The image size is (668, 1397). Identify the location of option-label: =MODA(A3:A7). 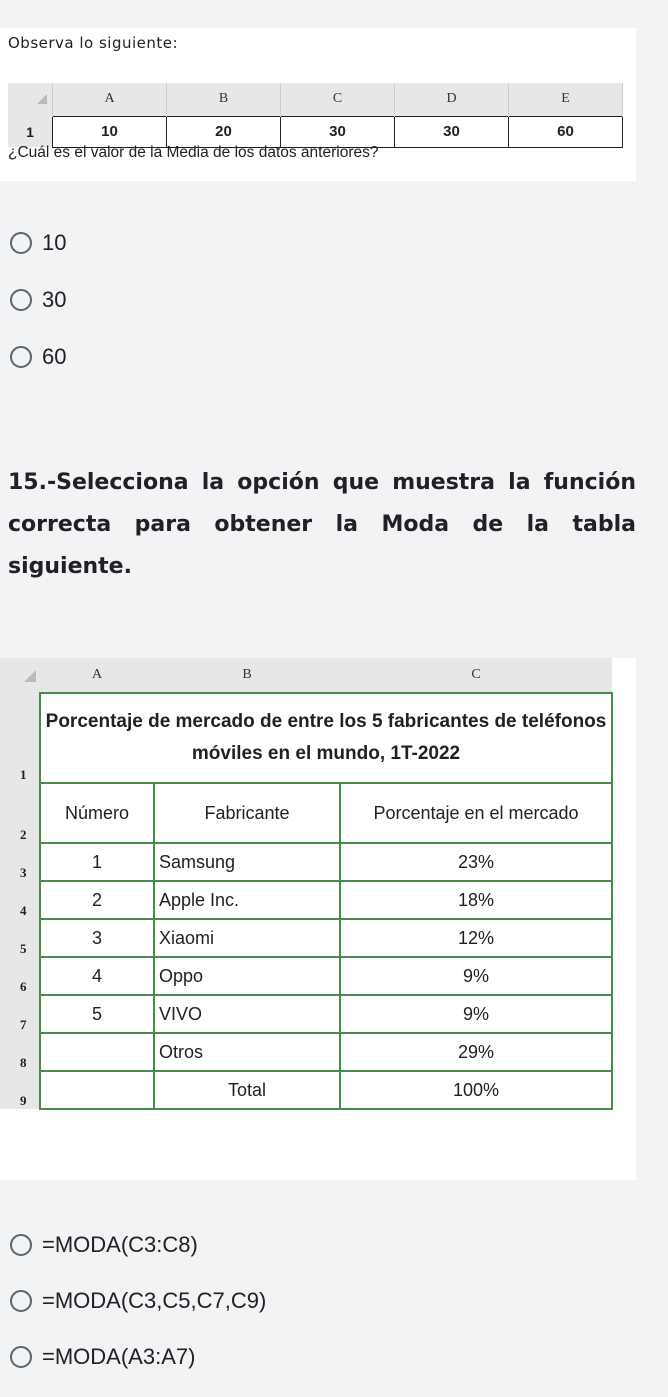
(119, 1356).